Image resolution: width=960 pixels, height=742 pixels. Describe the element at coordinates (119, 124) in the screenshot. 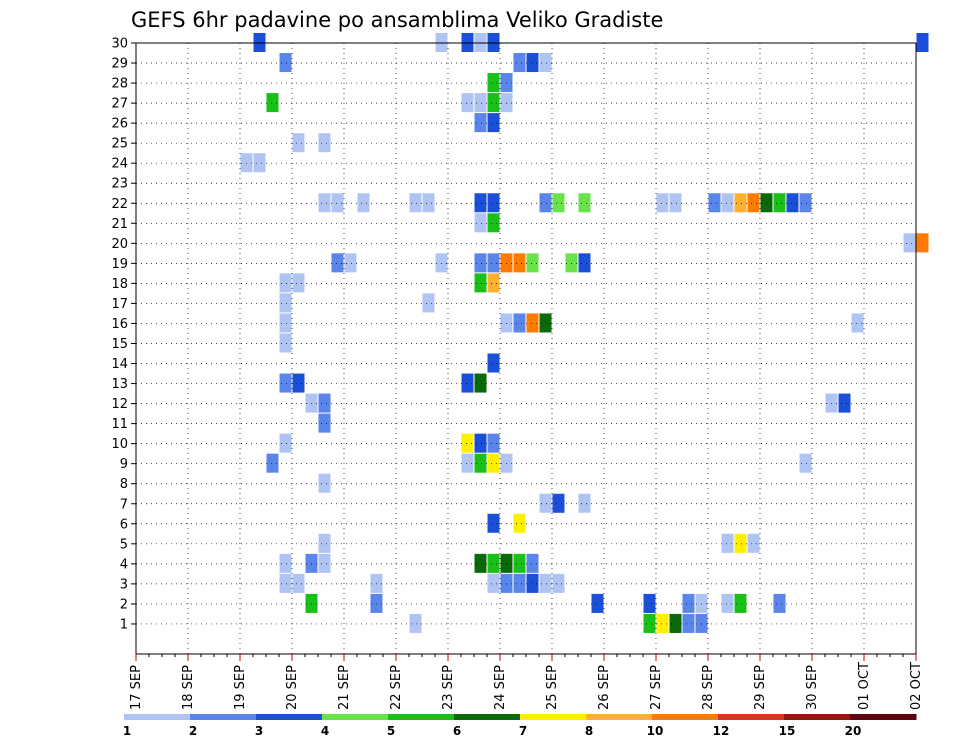

I see `y-tick-label: 26` at that location.